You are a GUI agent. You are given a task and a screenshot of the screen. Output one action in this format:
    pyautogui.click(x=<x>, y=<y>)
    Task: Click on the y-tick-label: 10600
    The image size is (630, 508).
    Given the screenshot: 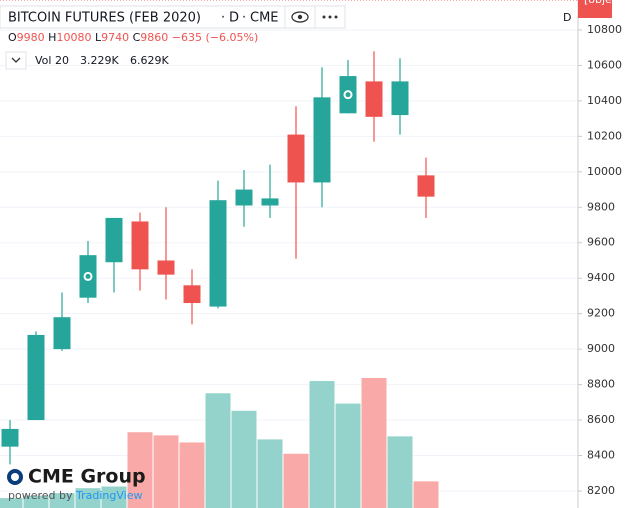 What is the action you would take?
    pyautogui.click(x=604, y=64)
    